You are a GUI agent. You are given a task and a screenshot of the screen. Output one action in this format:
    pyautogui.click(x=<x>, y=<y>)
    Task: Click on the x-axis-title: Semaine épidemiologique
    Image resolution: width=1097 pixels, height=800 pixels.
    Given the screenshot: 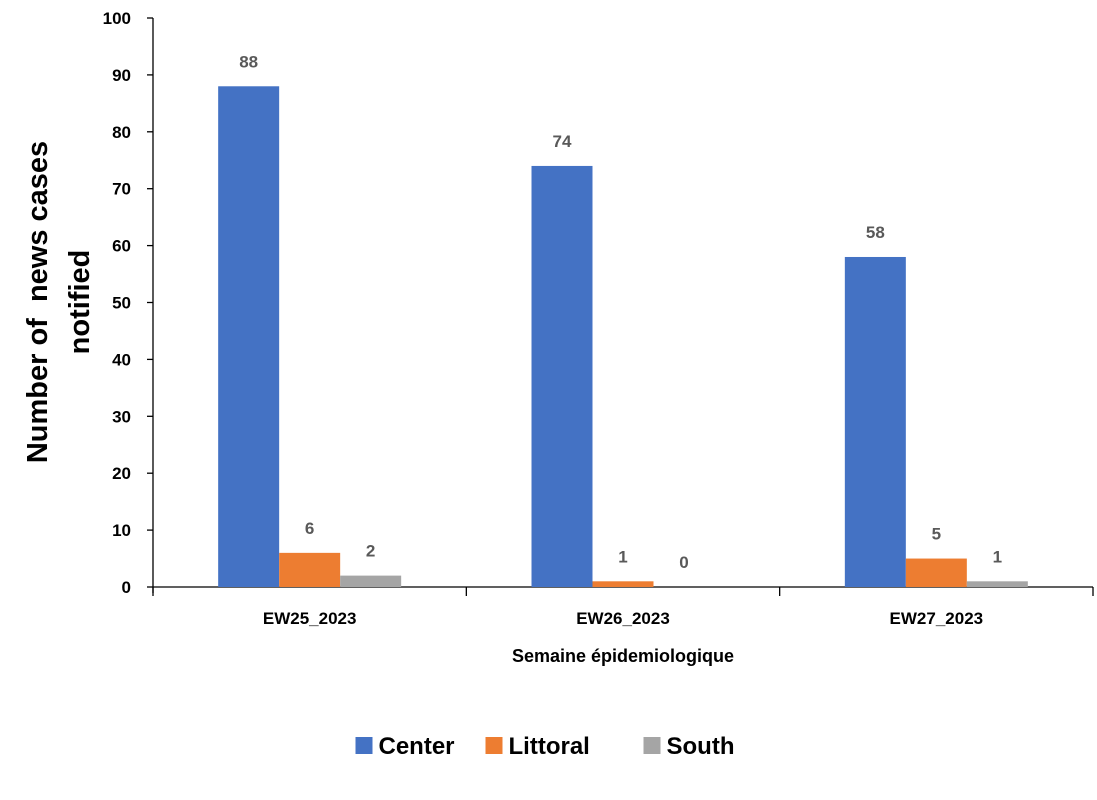 What is the action you would take?
    pyautogui.click(x=623, y=656)
    